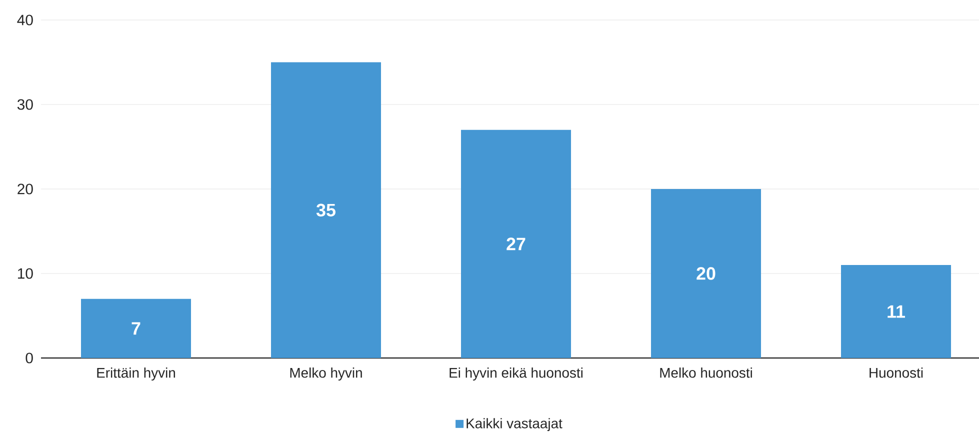 The height and width of the screenshot is (434, 979). I want to click on data-label: 7, so click(136, 328).